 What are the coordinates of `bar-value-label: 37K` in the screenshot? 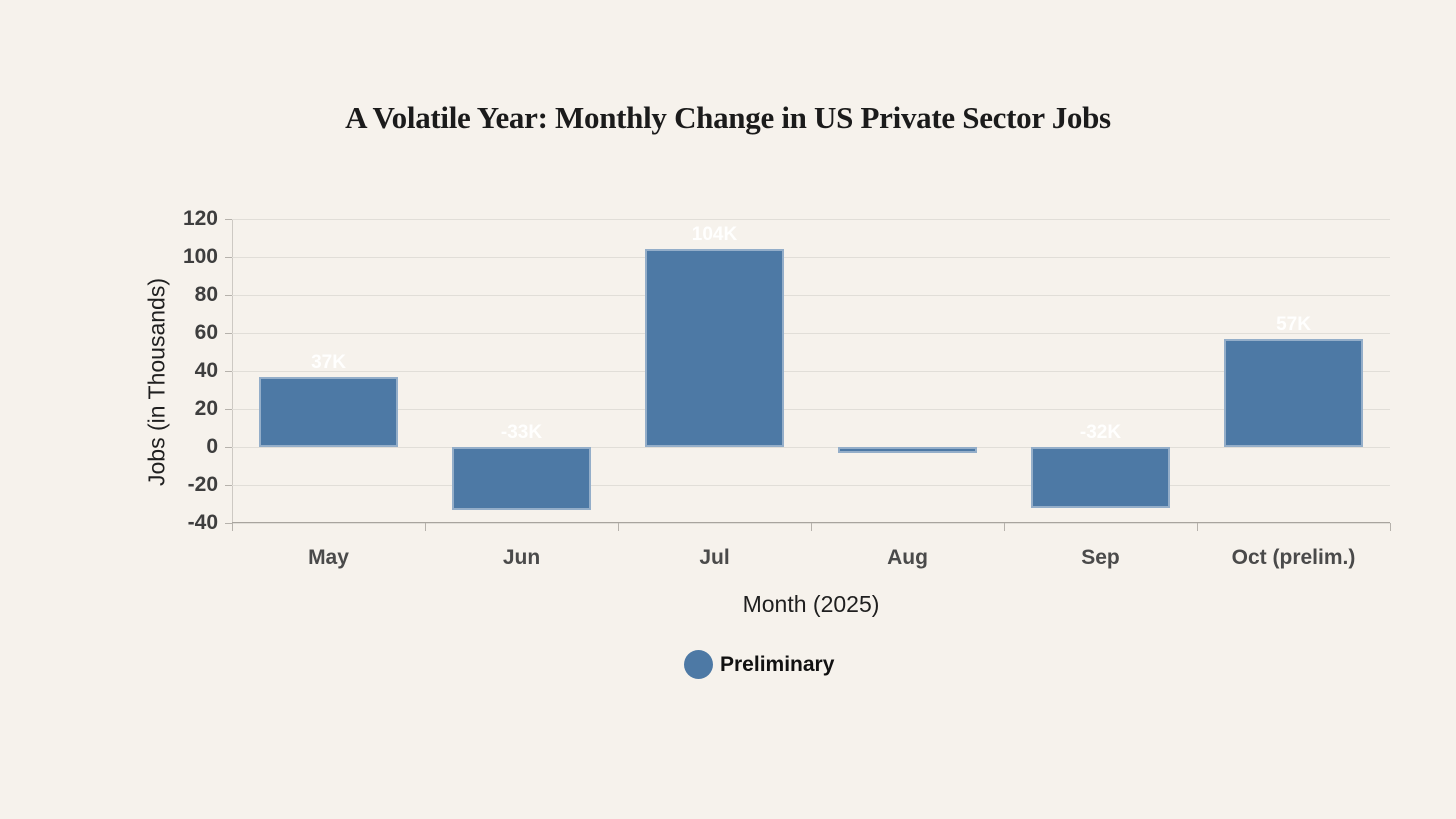 It's located at (328, 362).